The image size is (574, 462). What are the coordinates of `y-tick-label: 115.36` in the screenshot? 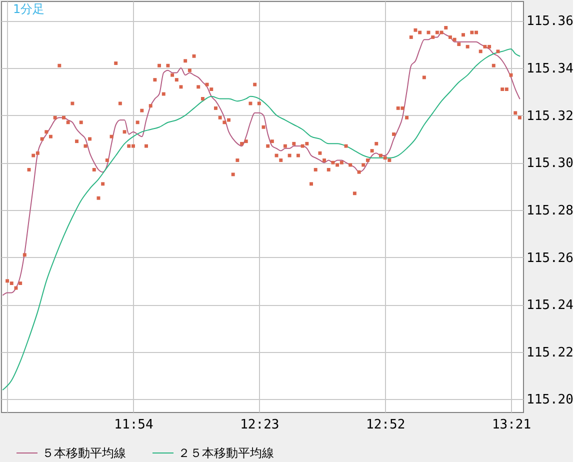 It's located at (550, 22).